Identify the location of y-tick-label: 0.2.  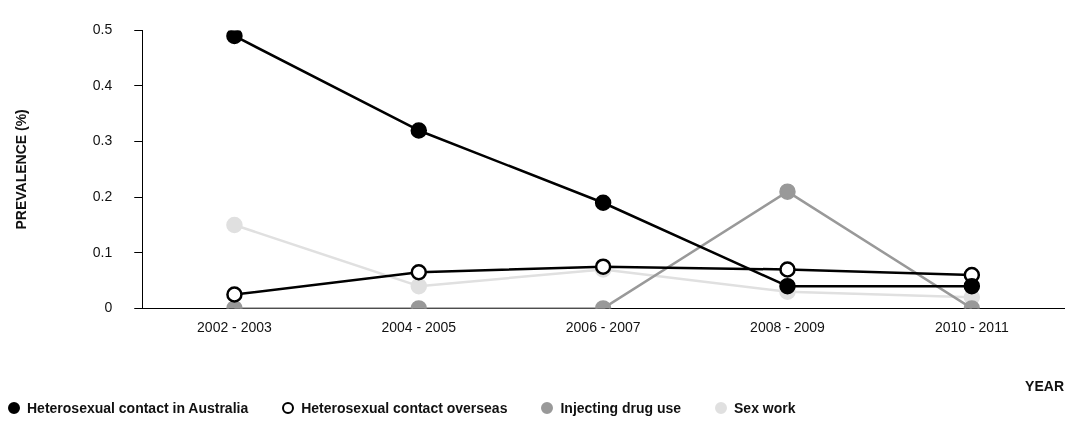
(102, 196).